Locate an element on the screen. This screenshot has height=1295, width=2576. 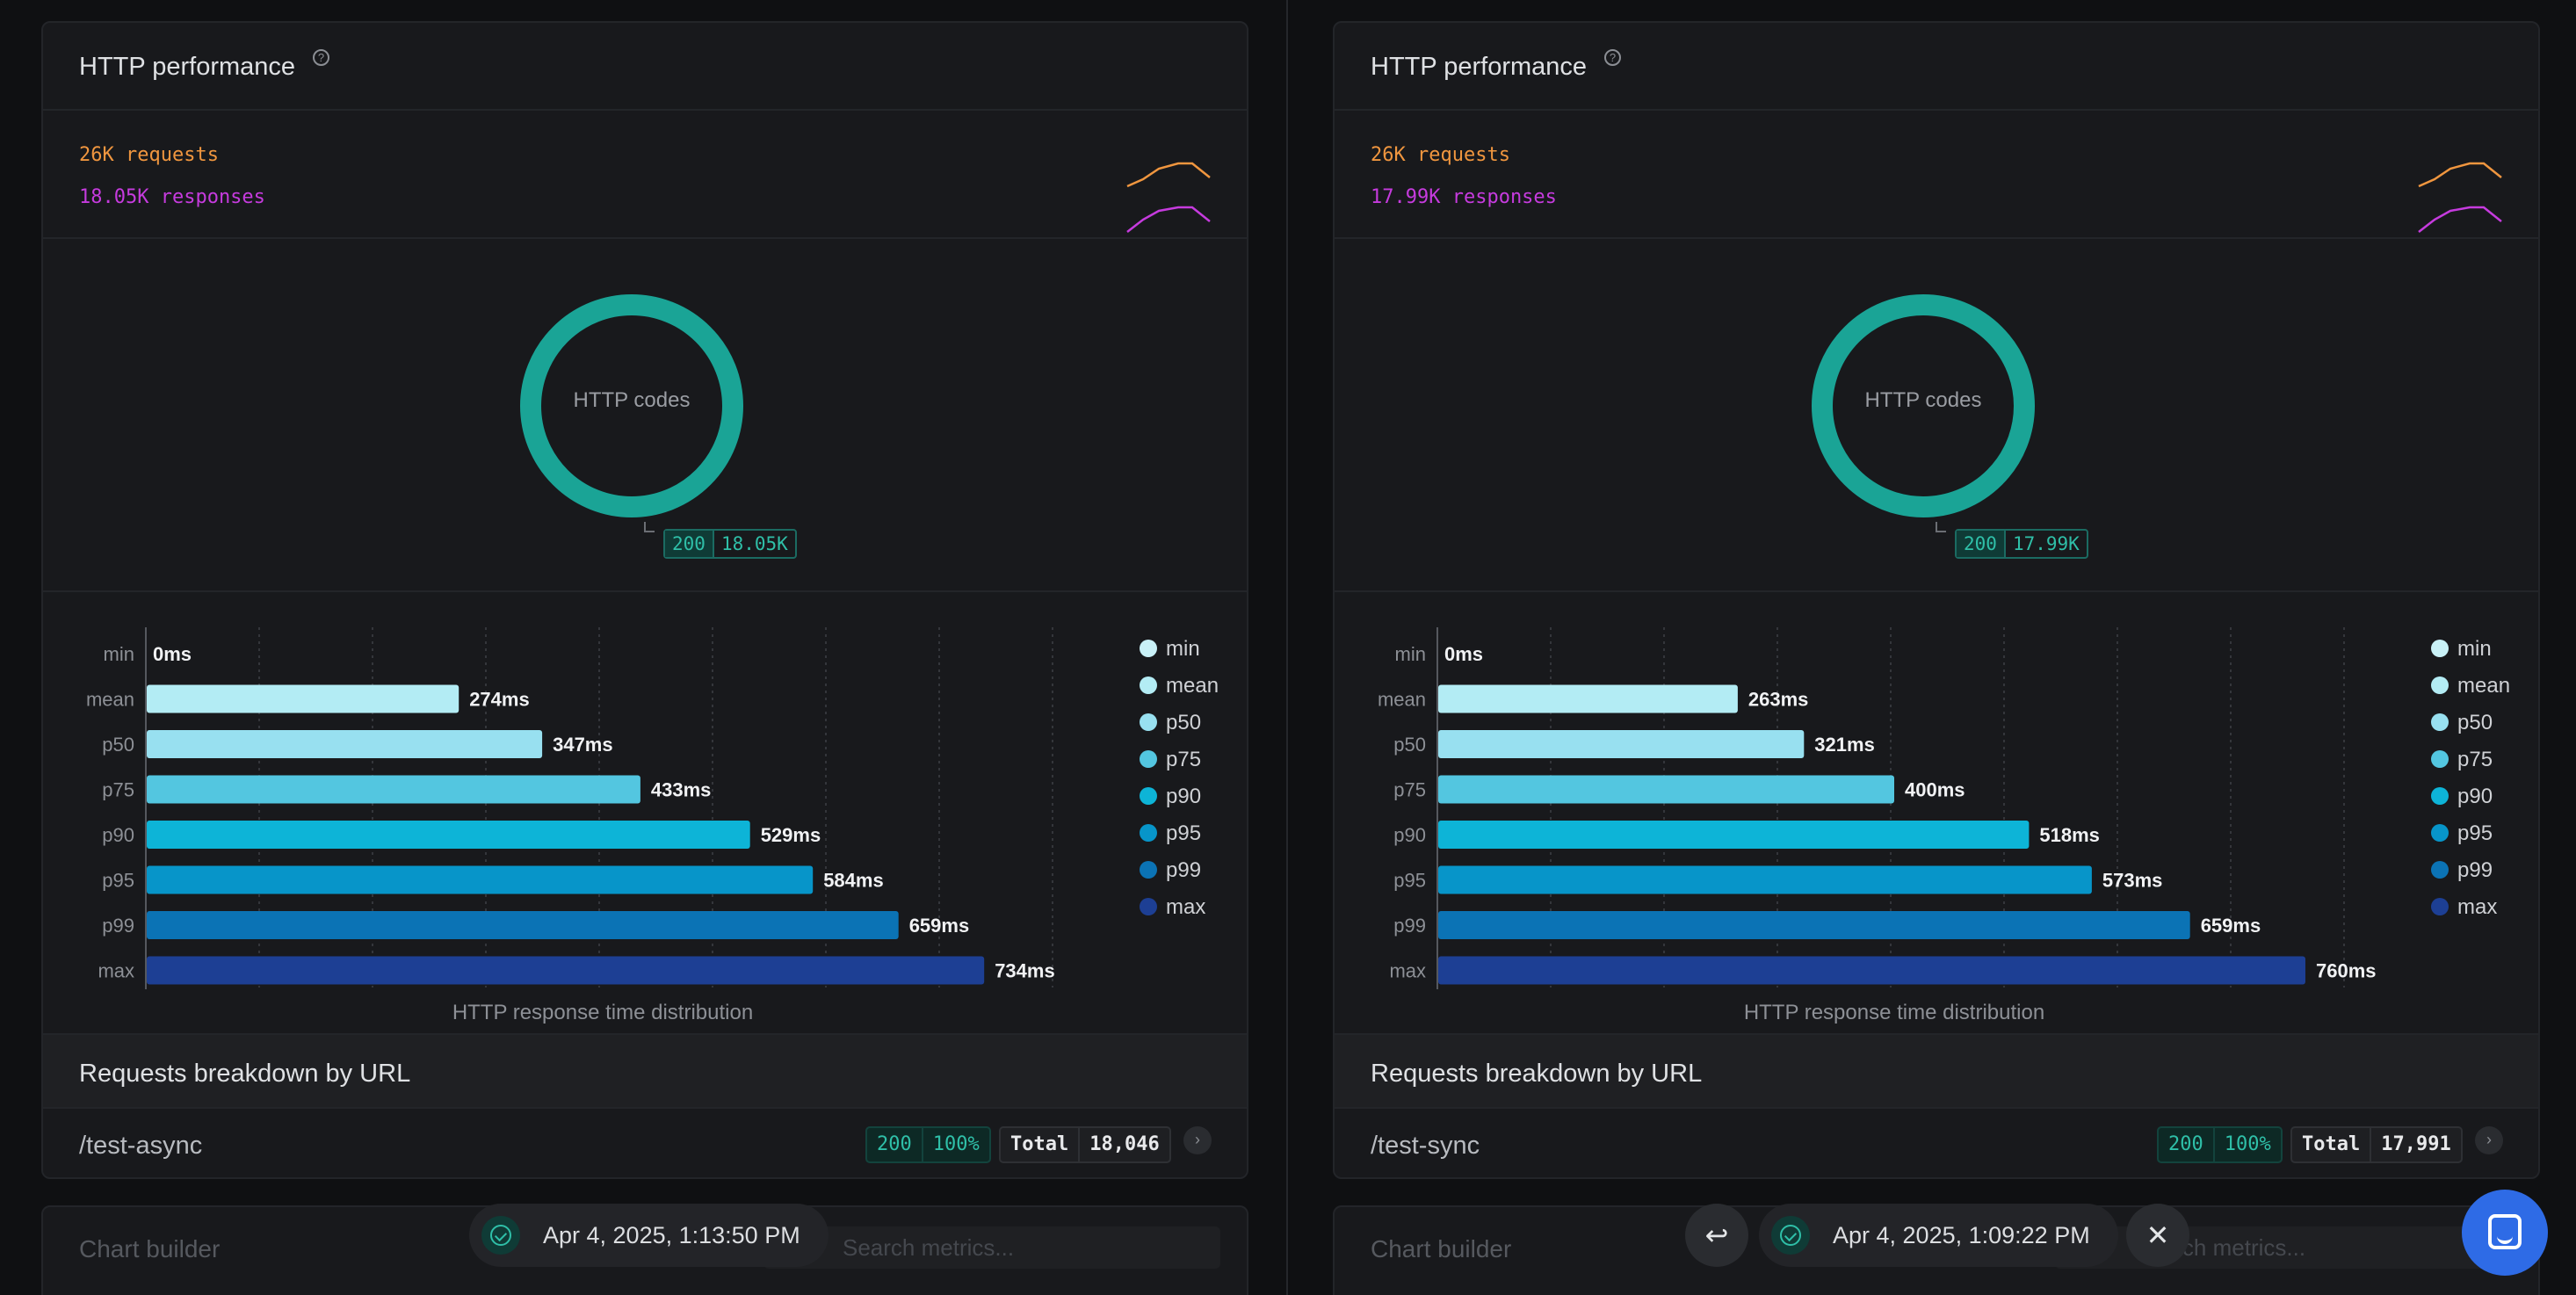
category-label: p50 is located at coordinates (1409, 745).